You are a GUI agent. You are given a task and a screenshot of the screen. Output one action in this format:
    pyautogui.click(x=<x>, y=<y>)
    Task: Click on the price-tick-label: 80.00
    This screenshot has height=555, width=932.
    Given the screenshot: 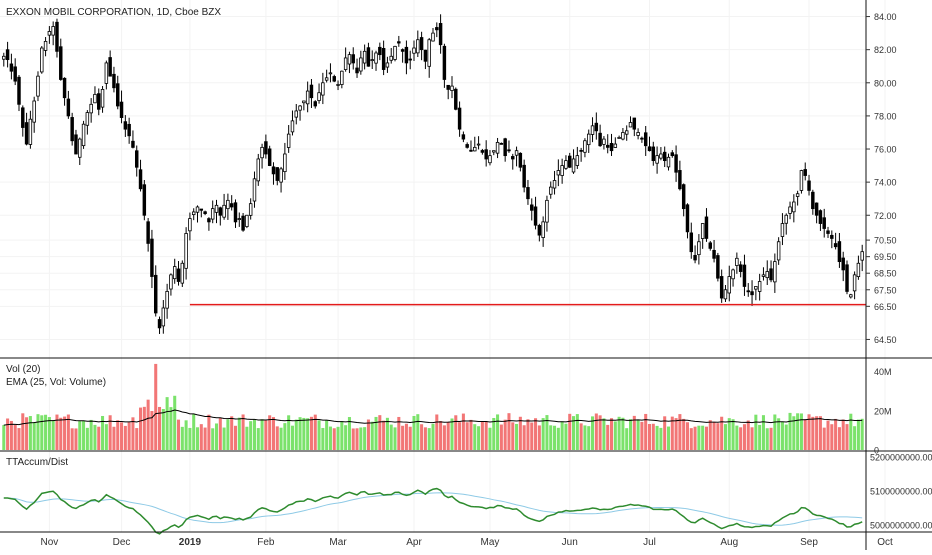 What is the action you would take?
    pyautogui.click(x=885, y=83)
    